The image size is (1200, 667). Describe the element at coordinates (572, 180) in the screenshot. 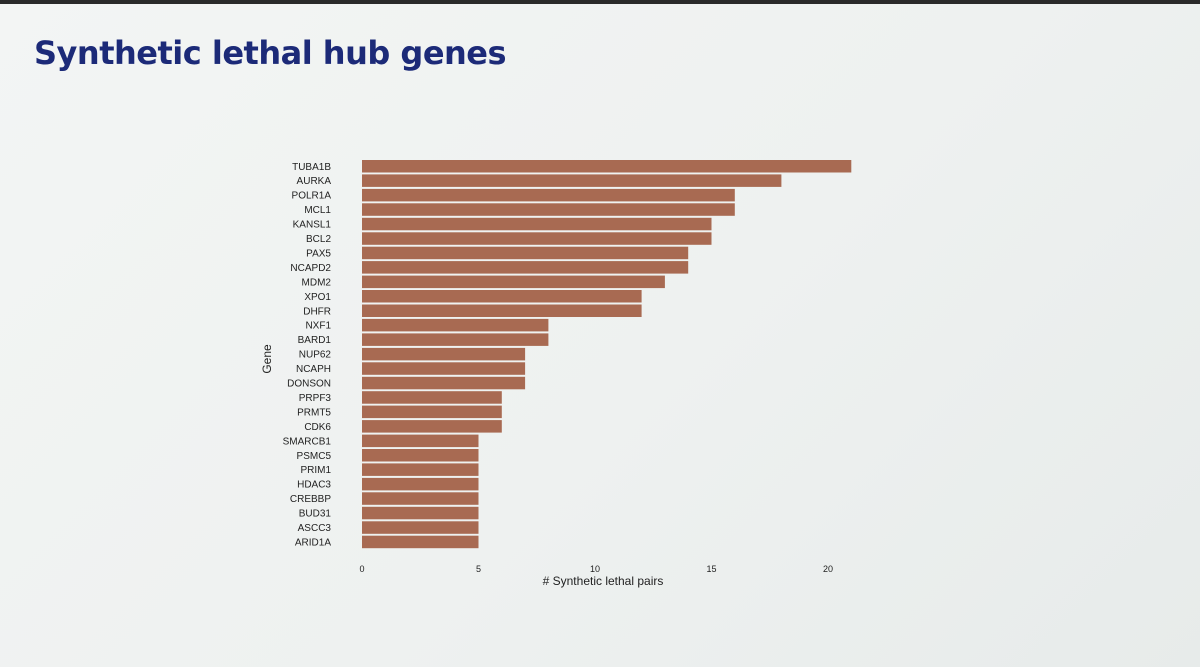

I see `bar-aurka` at that location.